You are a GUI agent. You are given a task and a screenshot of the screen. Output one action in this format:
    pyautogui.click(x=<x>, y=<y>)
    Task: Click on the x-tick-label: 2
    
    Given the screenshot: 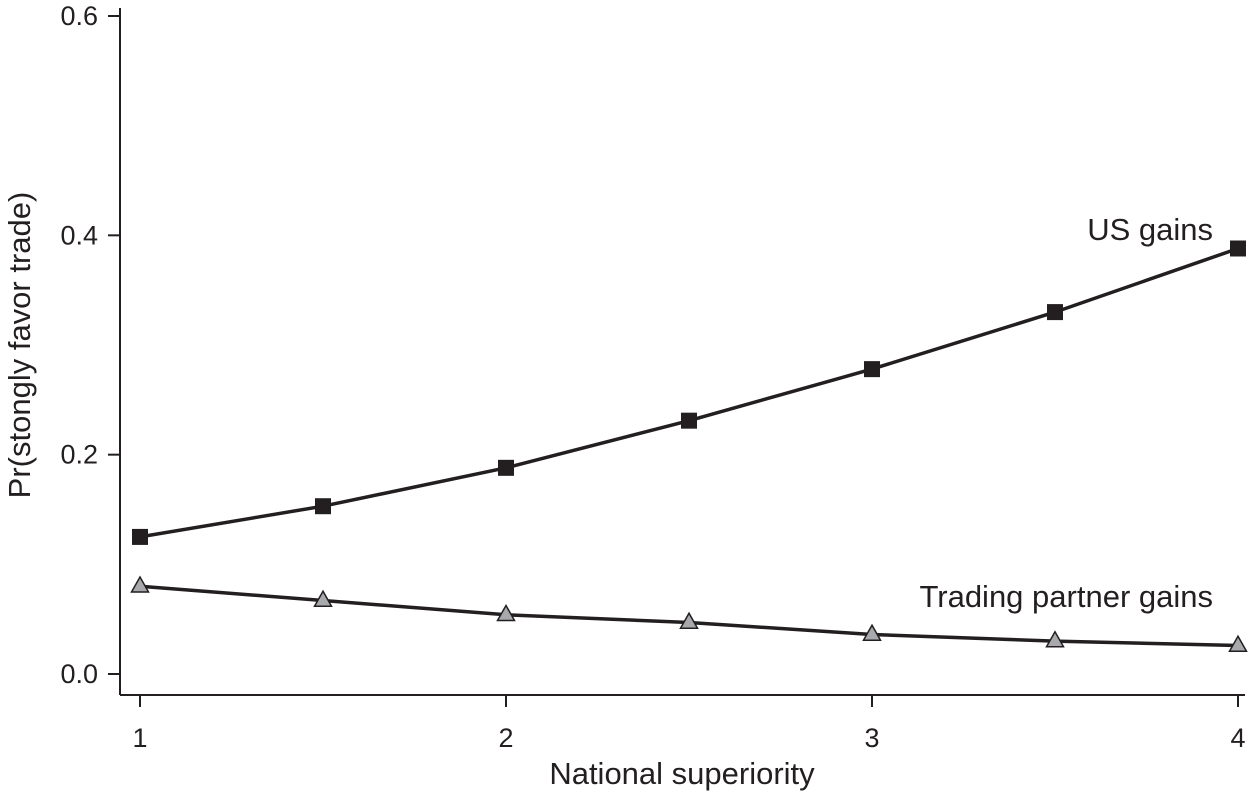 What is the action you would take?
    pyautogui.click(x=505, y=738)
    